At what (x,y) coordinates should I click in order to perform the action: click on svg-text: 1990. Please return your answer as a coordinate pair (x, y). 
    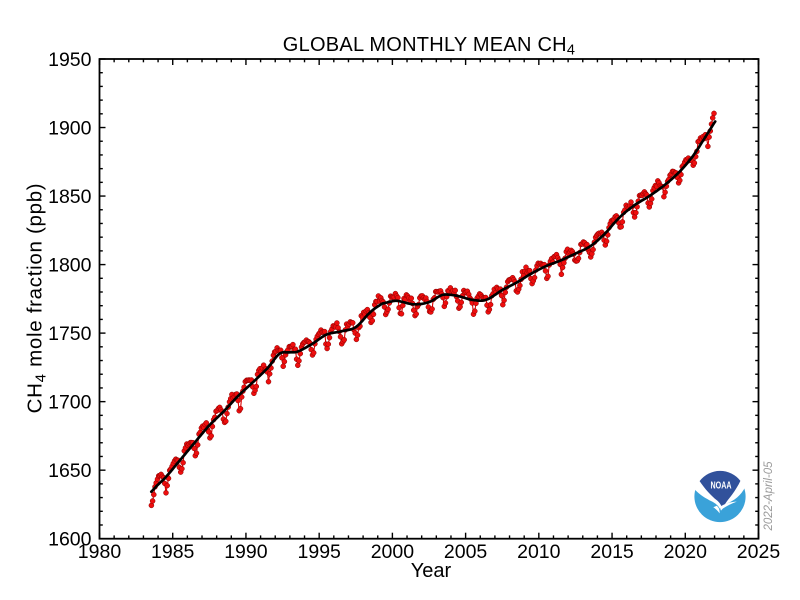
    Looking at the image, I should click on (246, 552).